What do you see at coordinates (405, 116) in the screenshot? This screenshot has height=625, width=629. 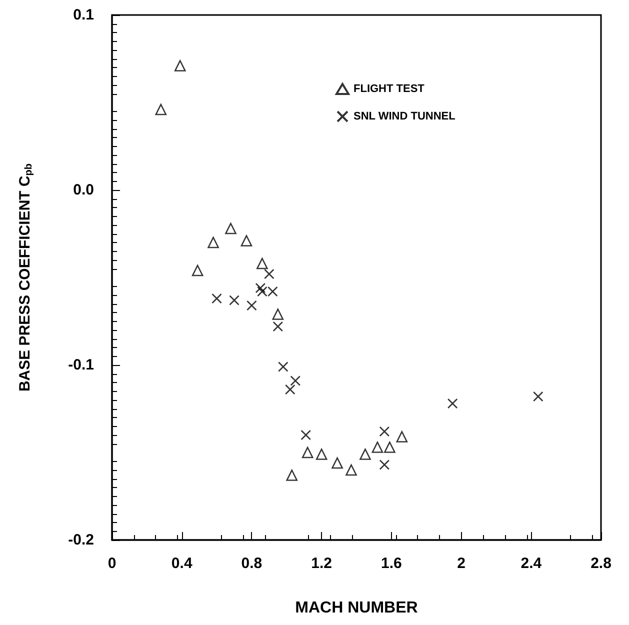 I see `legend-label: SNL WIND TUNNEL` at bounding box center [405, 116].